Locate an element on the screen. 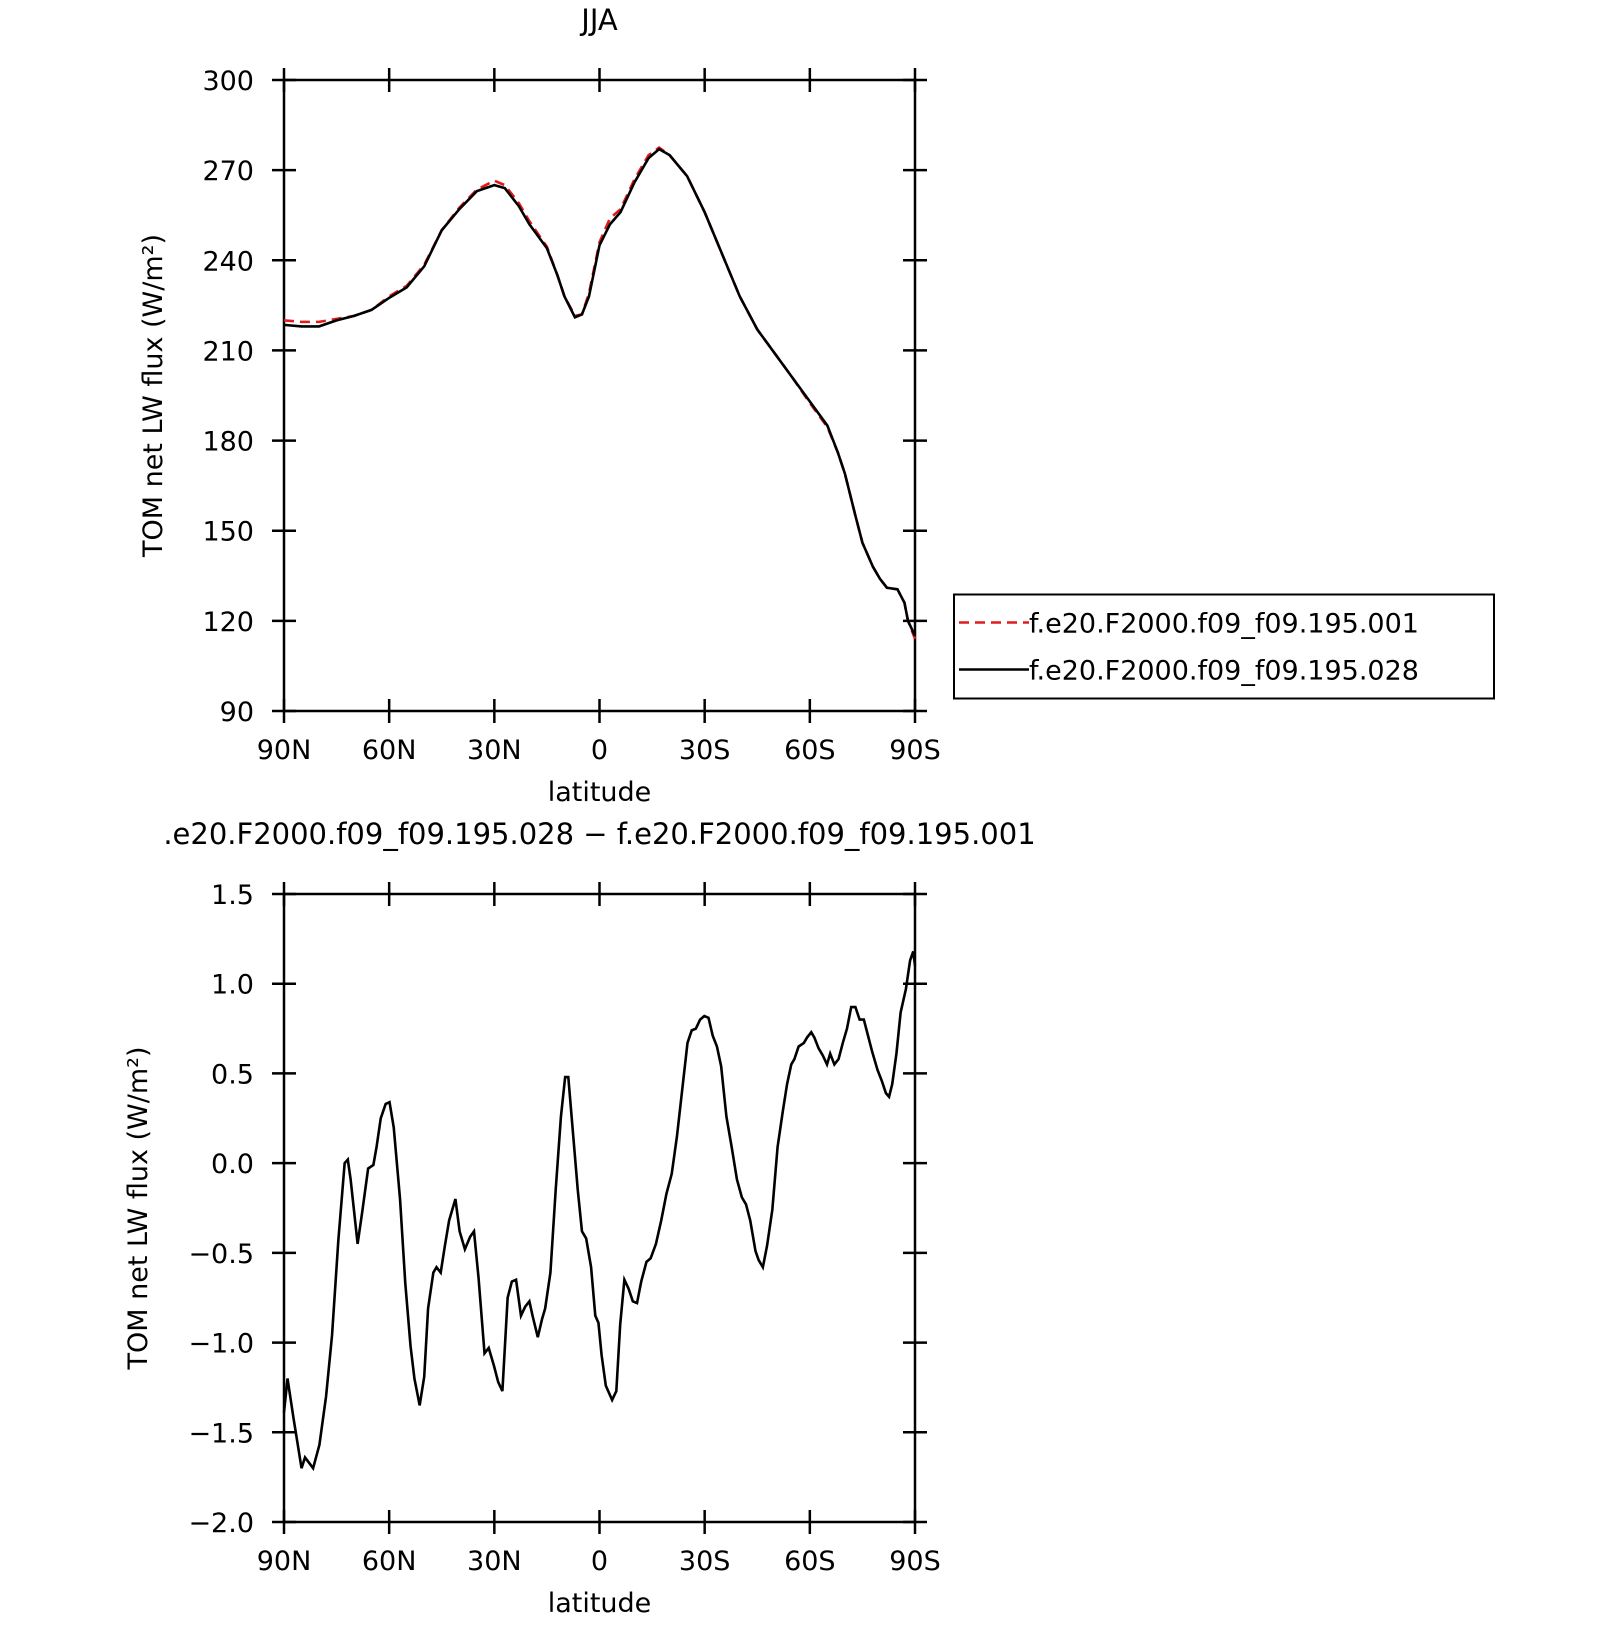  y-tick-label: −2.0 is located at coordinates (221, 1523).